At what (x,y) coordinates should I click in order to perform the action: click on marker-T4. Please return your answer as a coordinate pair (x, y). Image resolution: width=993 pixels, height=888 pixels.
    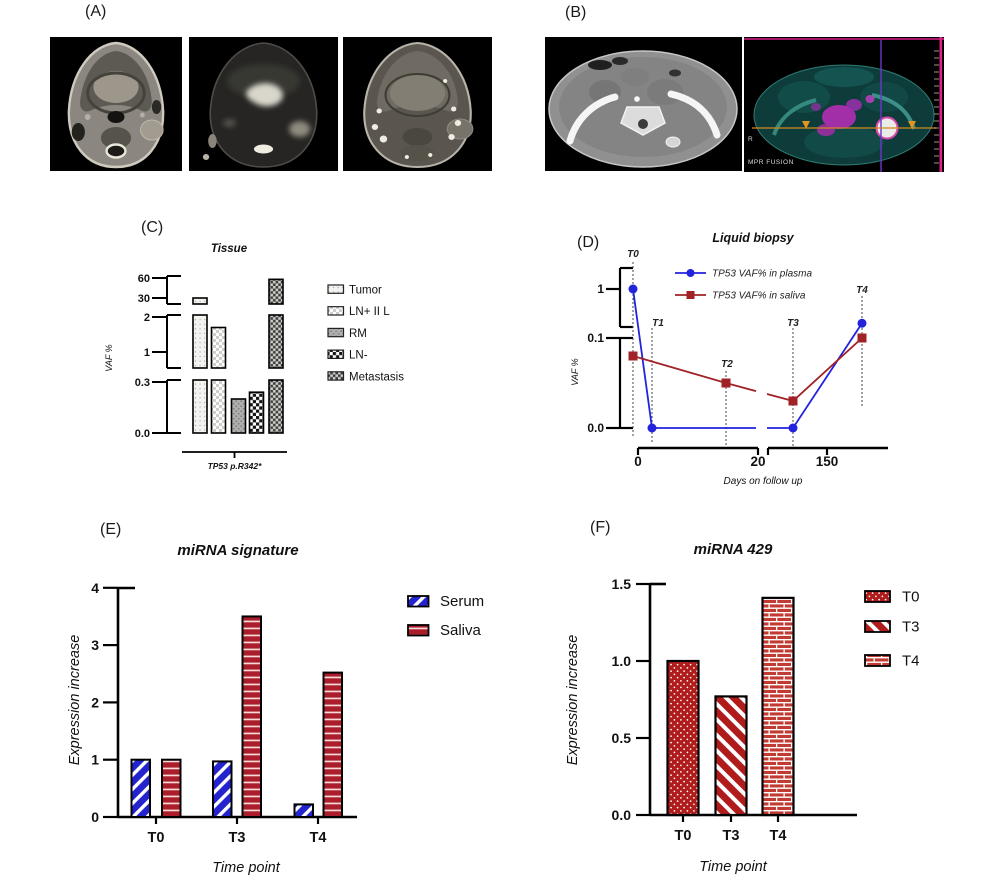
    Looking at the image, I should click on (862, 323).